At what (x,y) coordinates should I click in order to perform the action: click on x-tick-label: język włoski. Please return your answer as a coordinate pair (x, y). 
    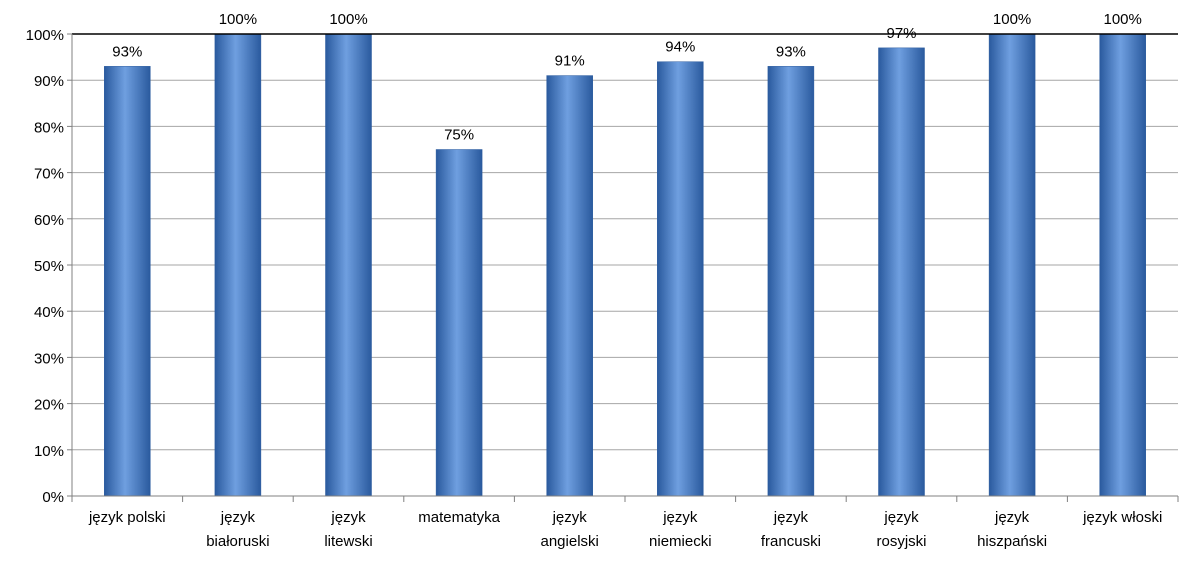
    Looking at the image, I should click on (1122, 517).